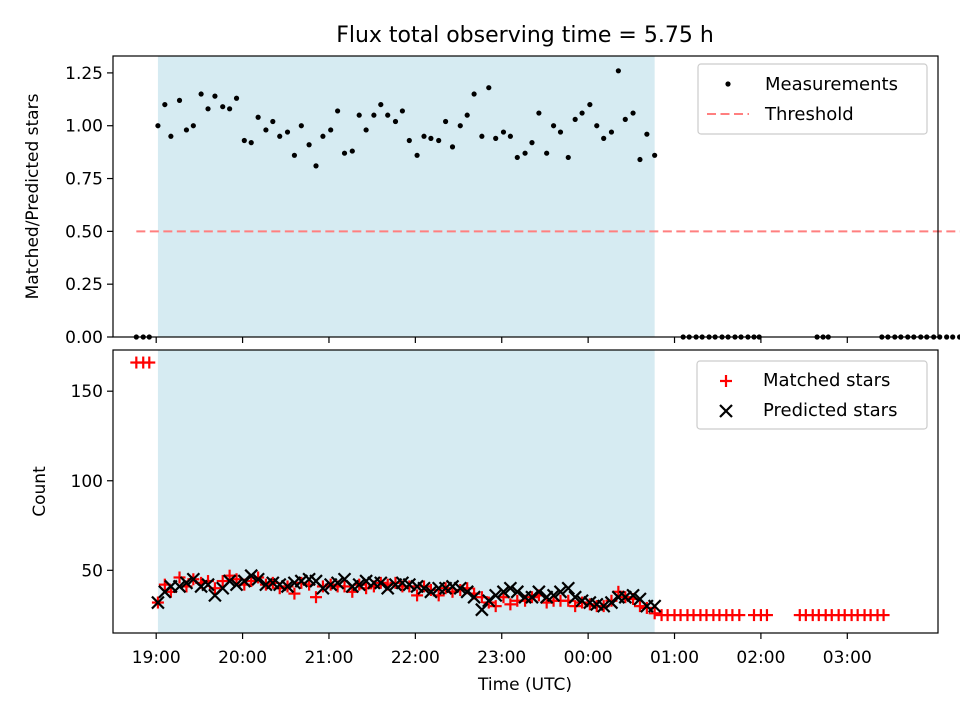 The width and height of the screenshot is (960, 720). What do you see at coordinates (84, 127) in the screenshot?
I see `ratio-y-tick-label: 1.00` at bounding box center [84, 127].